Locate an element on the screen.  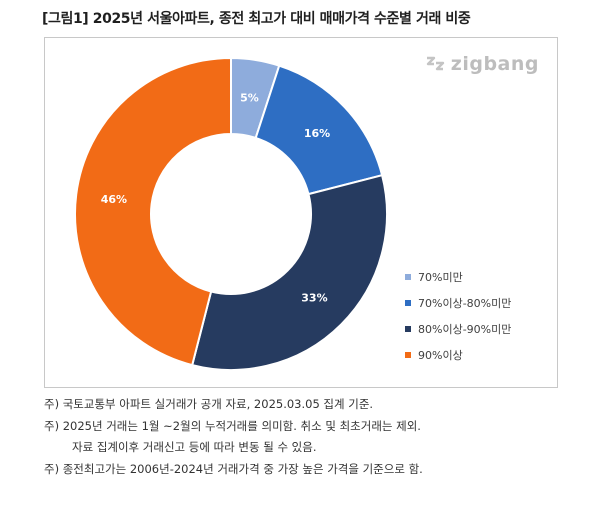
legend-item-70-80: 70%이상-80%미만 is located at coordinates (458, 303).